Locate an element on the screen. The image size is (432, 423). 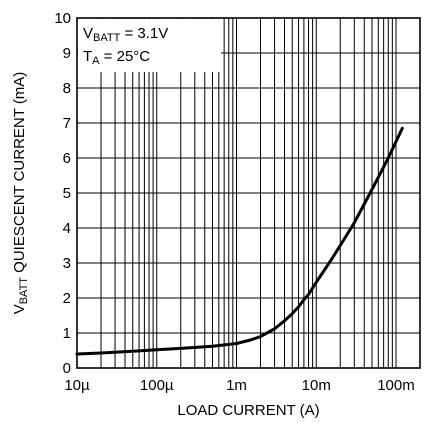
y-tick-label: 0 is located at coordinates (67, 368).